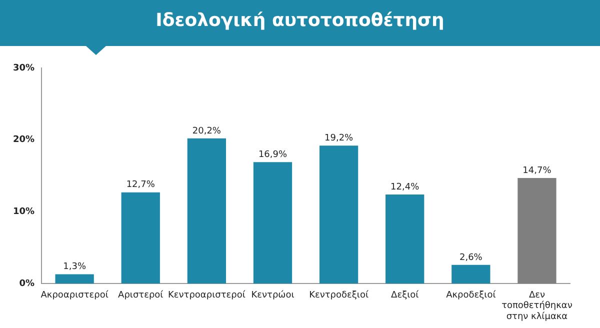  What do you see at coordinates (23, 68) in the screenshot?
I see `y-tick-label: 30%` at bounding box center [23, 68].